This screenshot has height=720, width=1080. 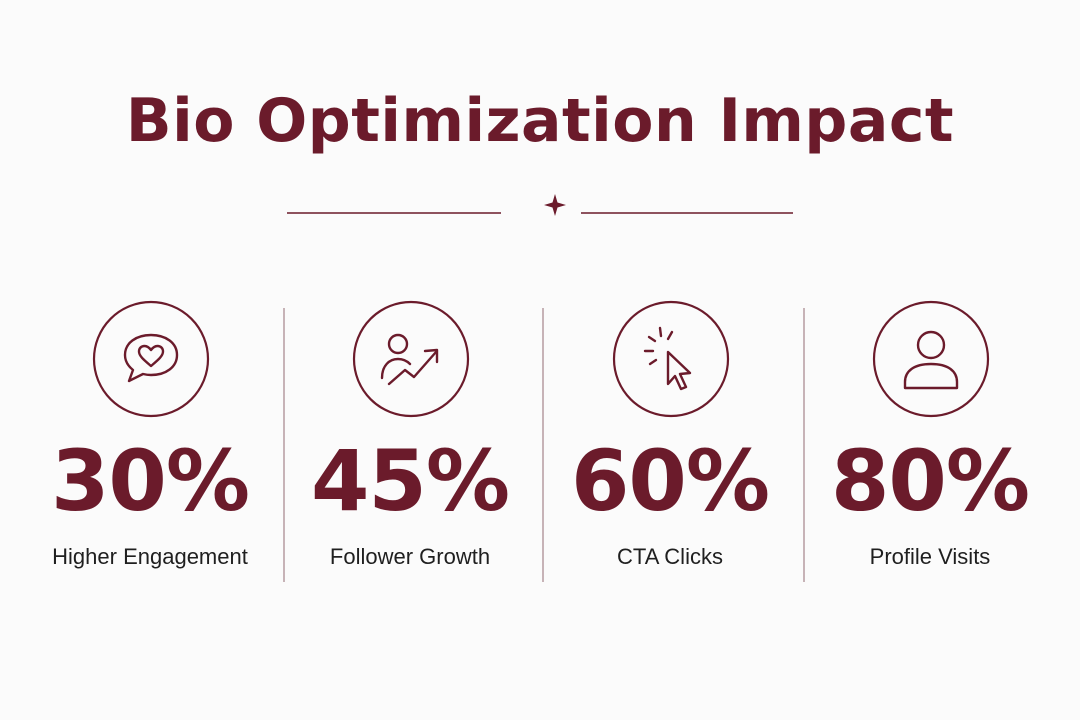 What do you see at coordinates (670, 481) in the screenshot?
I see `stat-value: 60%` at bounding box center [670, 481].